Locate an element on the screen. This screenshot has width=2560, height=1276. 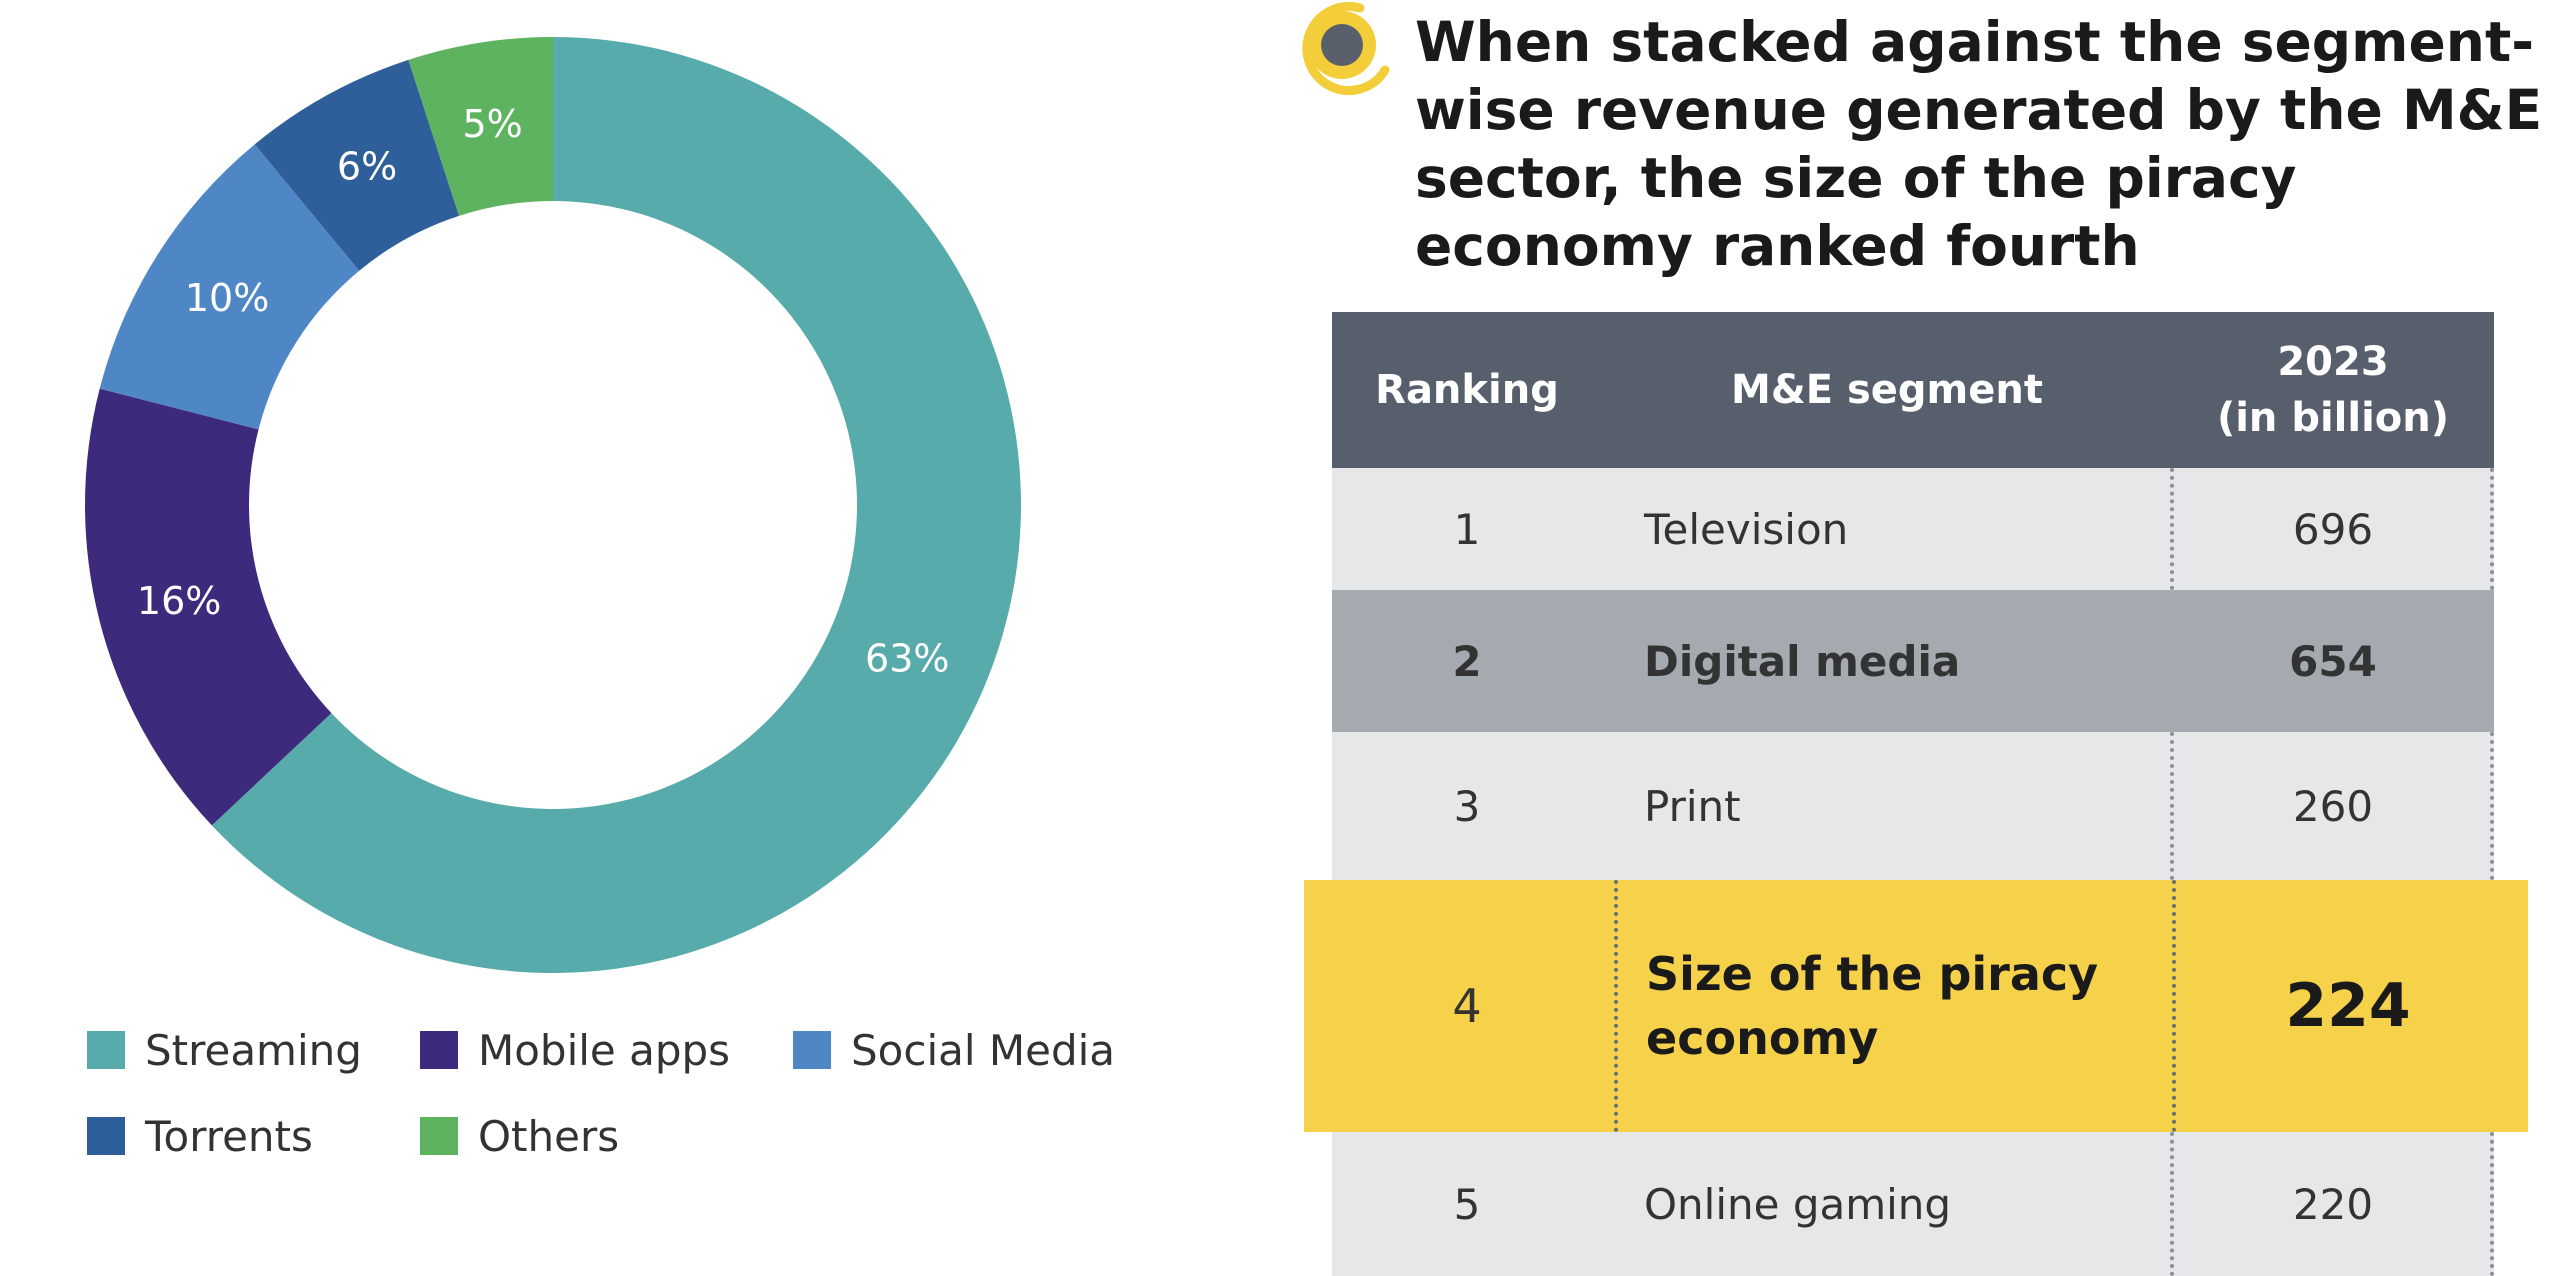
legend-item-torrents: Torrents is located at coordinates (200, 1136).